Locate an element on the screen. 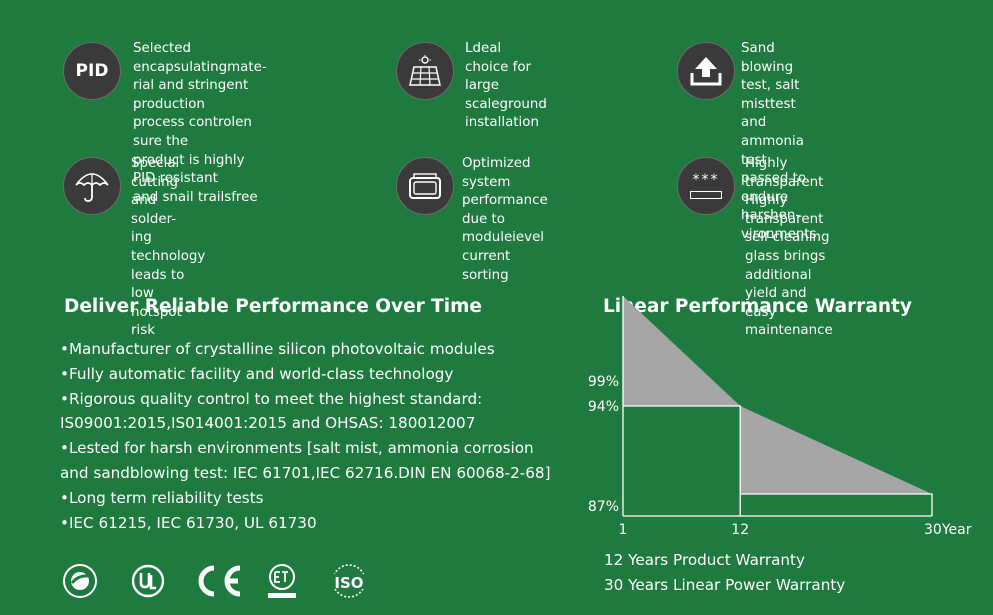 The width and height of the screenshot is (993, 615). ul-mark-icon is located at coordinates (148, 583).